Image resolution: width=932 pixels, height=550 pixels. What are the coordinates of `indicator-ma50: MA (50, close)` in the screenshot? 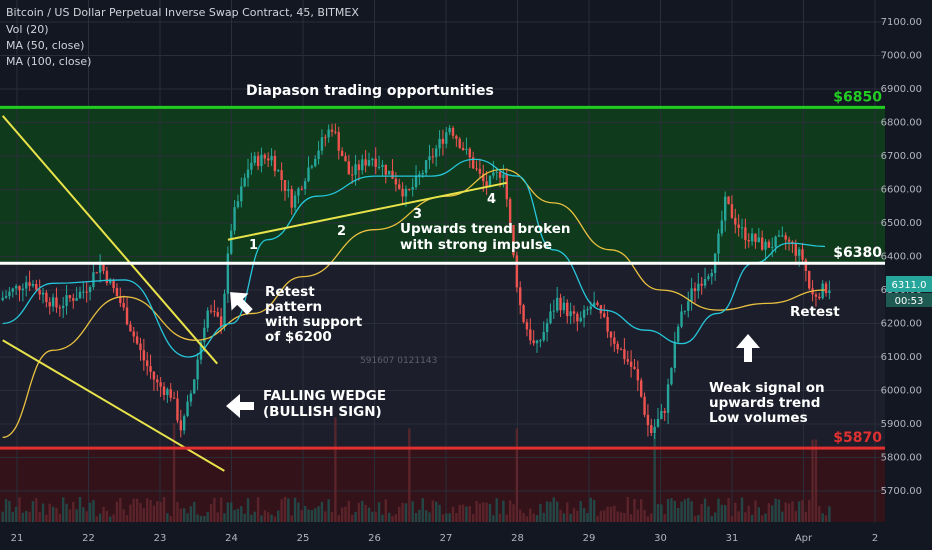 It's located at (45, 45).